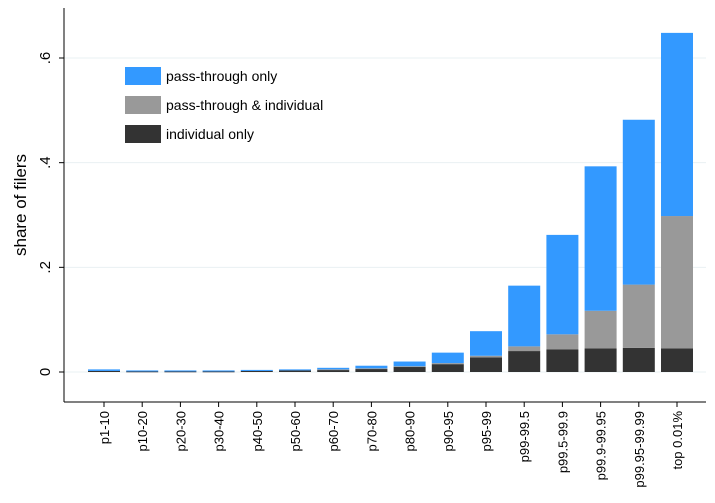  Describe the element at coordinates (45, 267) in the screenshot. I see `y-tick-label: .2` at that location.